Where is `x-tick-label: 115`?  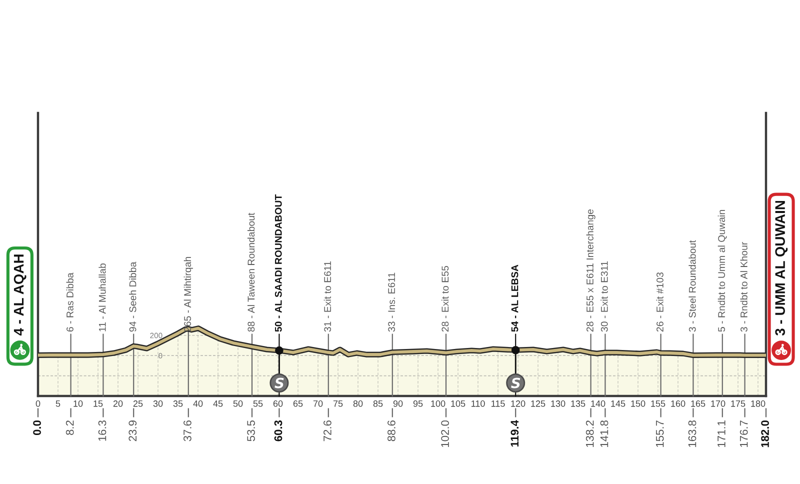
x-tick-label: 115 is located at coordinates (498, 403).